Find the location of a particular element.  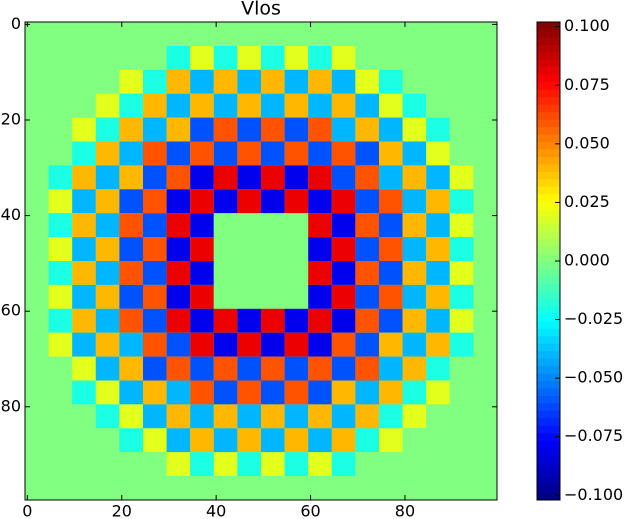

chart-title: Vlos is located at coordinates (261, 10).